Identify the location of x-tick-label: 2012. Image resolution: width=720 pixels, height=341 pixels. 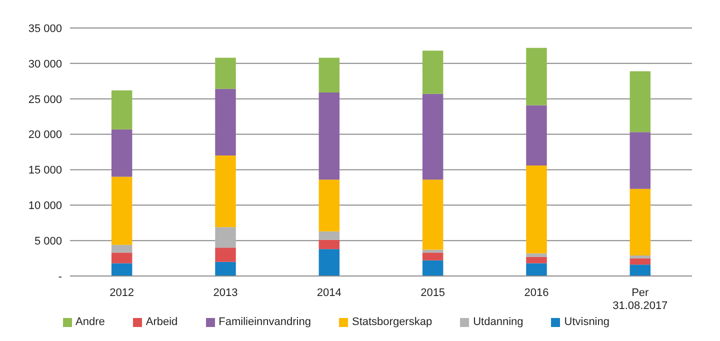
(122, 293).